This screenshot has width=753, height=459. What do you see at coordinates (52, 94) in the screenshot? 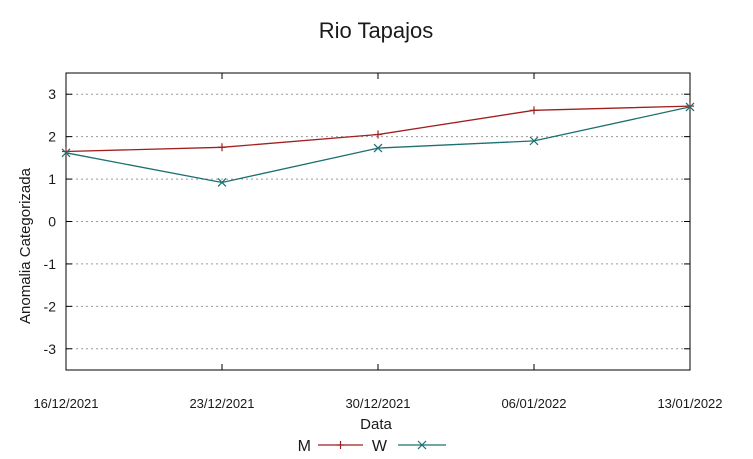
I see `y-tick-label: 3` at bounding box center [52, 94].